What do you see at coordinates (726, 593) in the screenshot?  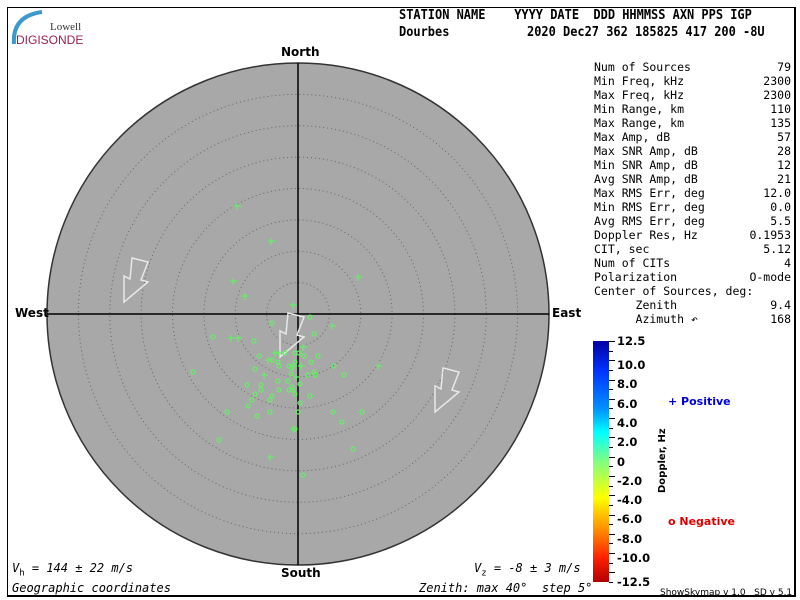 I see `version-info: ShowSkymap v 1.0 SD v 5.1` at bounding box center [726, 593].